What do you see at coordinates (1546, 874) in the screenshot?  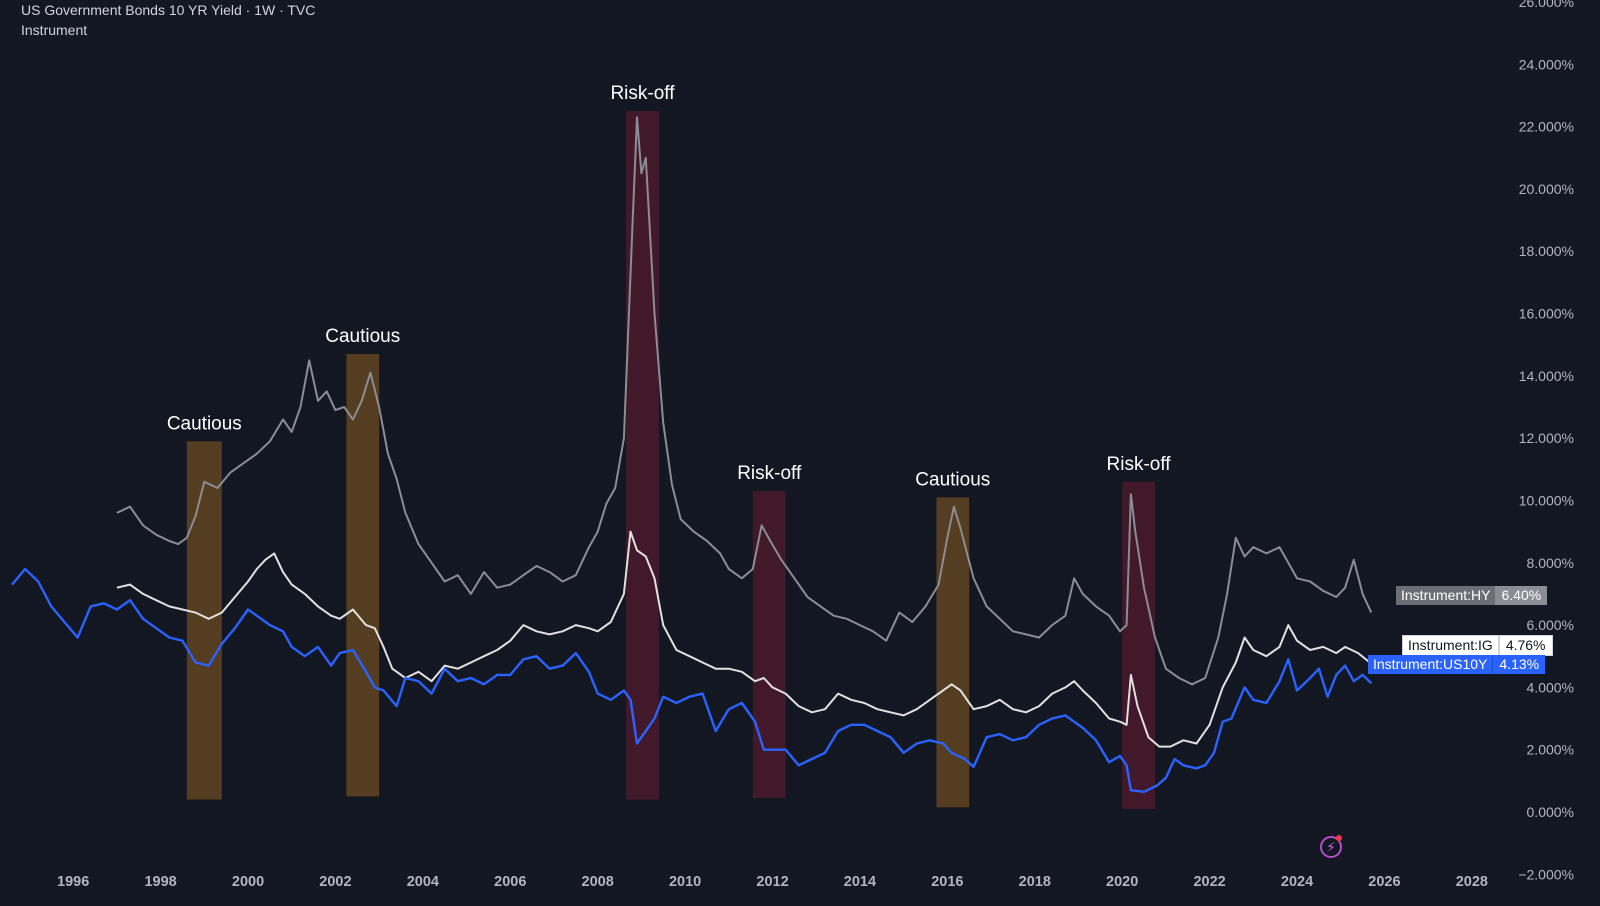 I see `y-tick-label: −2.000%` at bounding box center [1546, 874].